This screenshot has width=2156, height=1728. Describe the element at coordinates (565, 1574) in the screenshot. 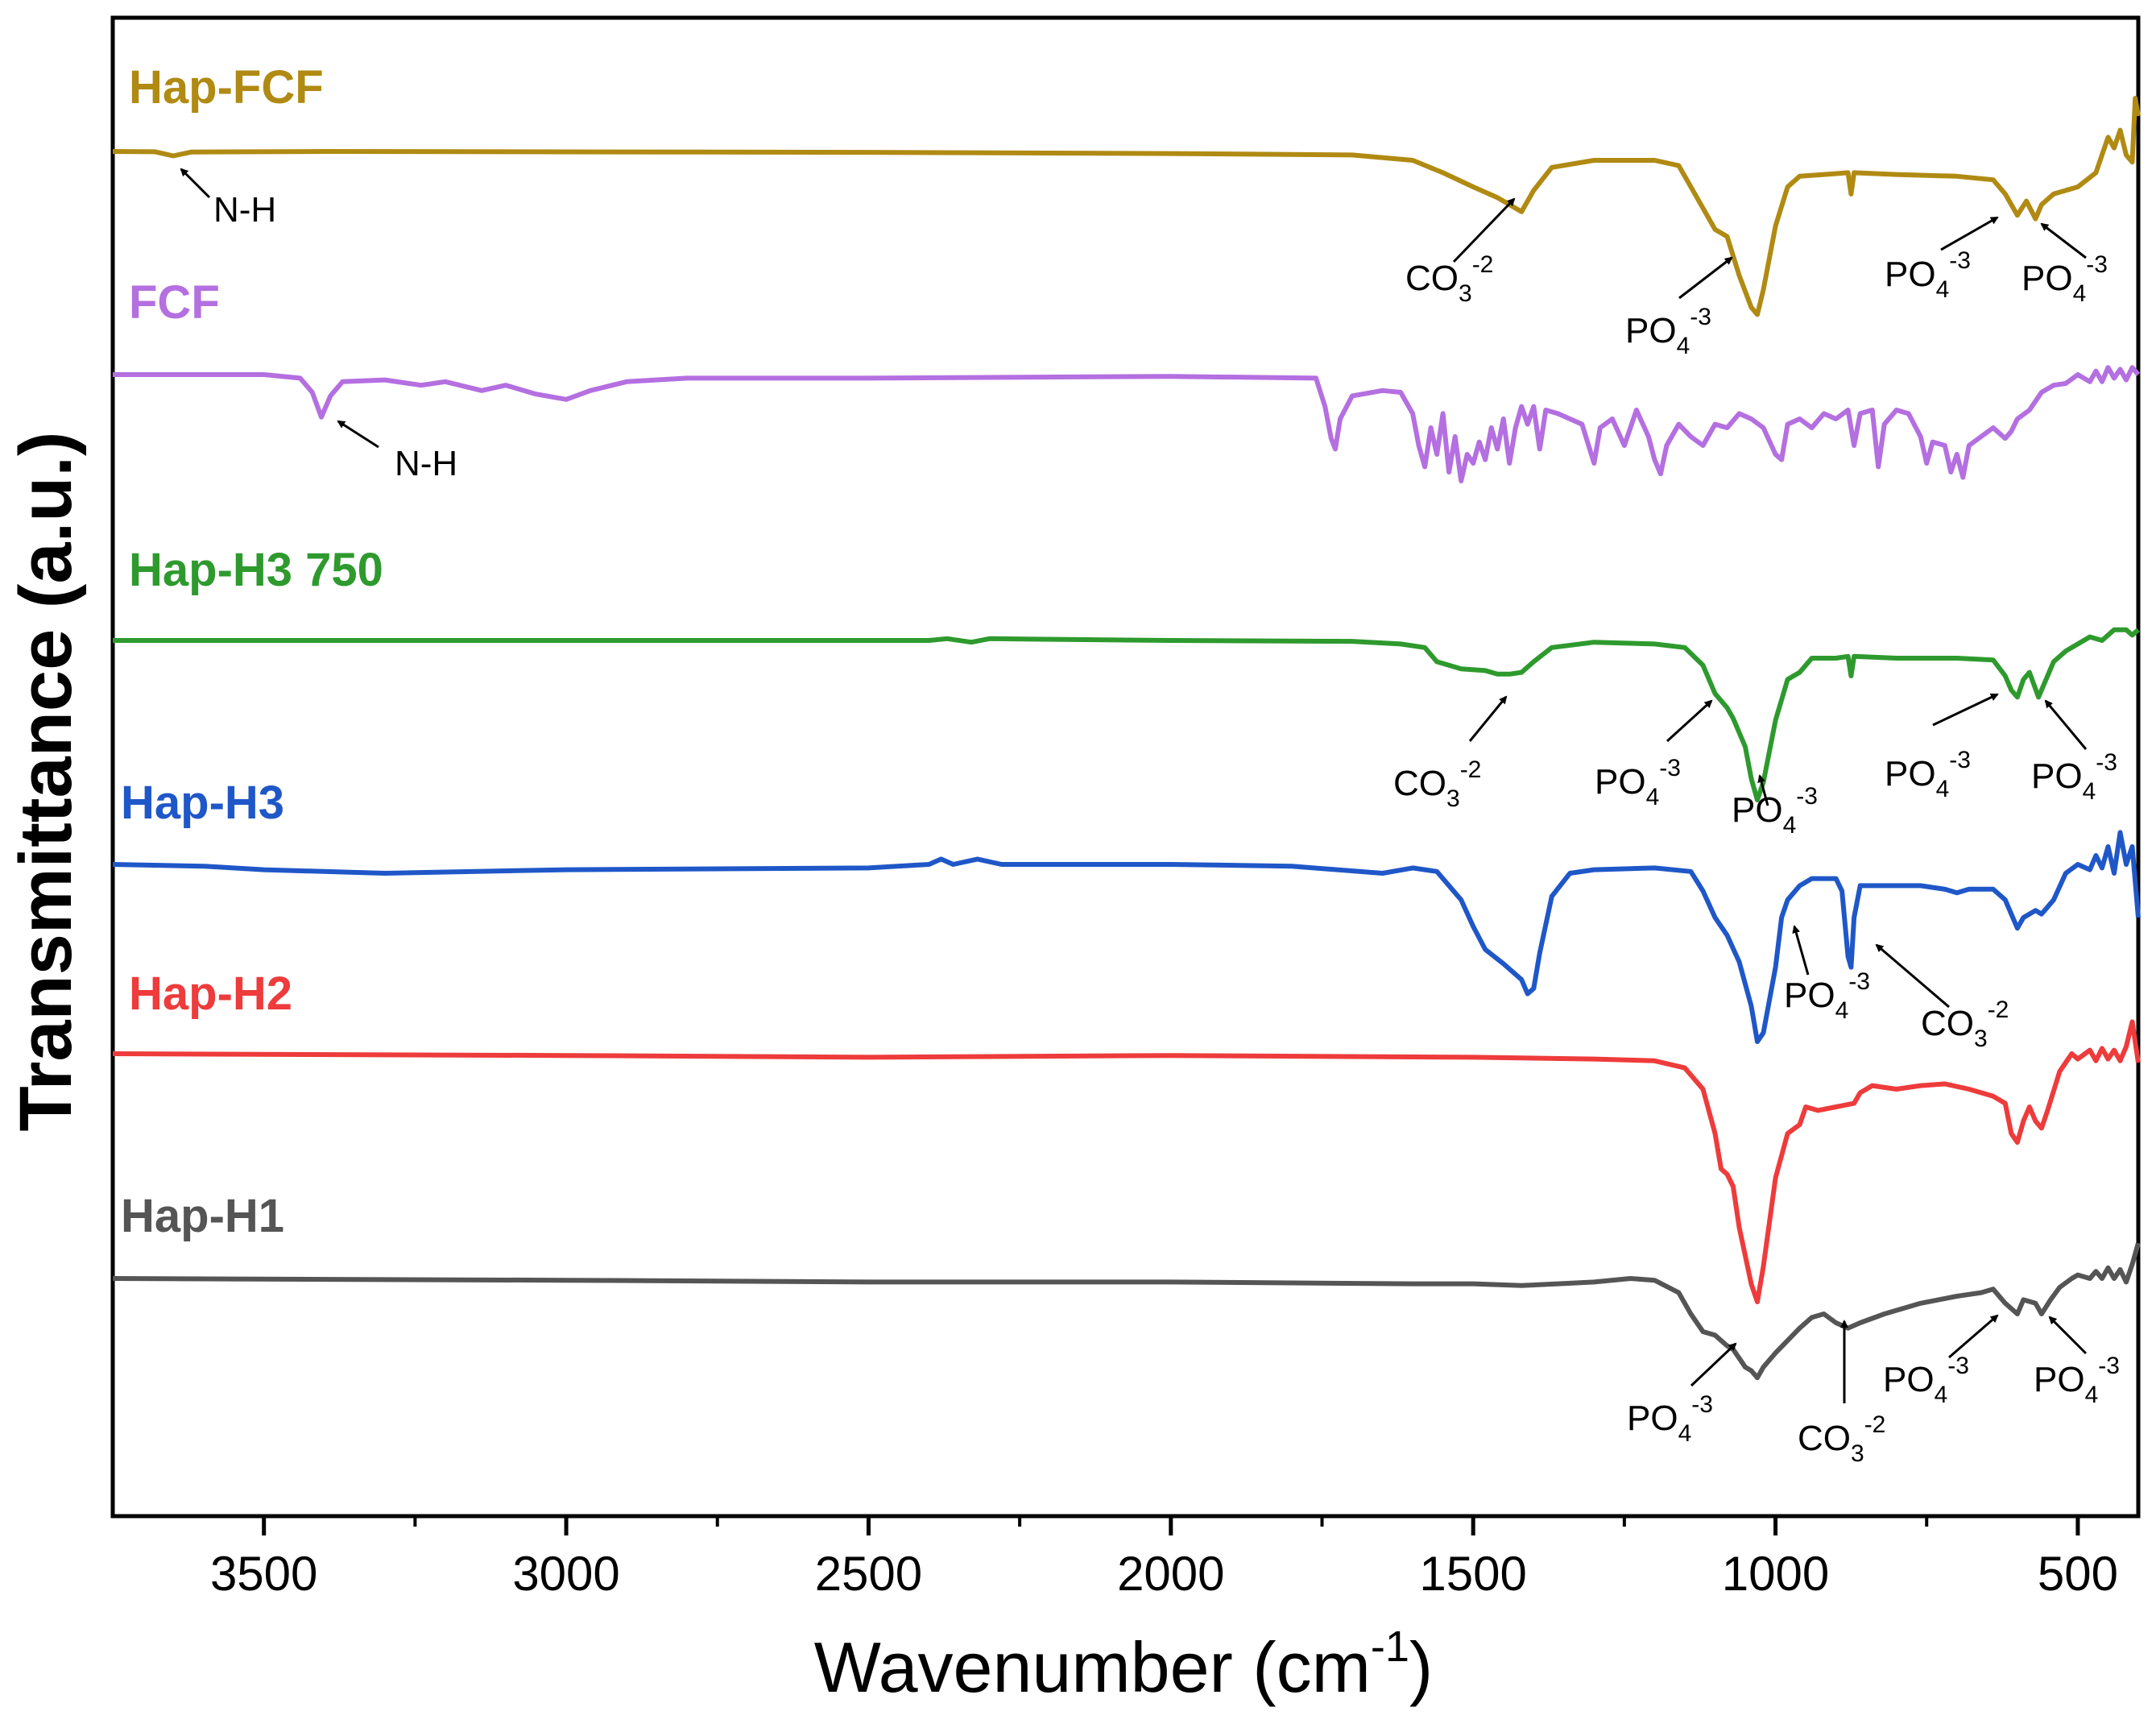

I see `x-tick-label: 3000` at that location.